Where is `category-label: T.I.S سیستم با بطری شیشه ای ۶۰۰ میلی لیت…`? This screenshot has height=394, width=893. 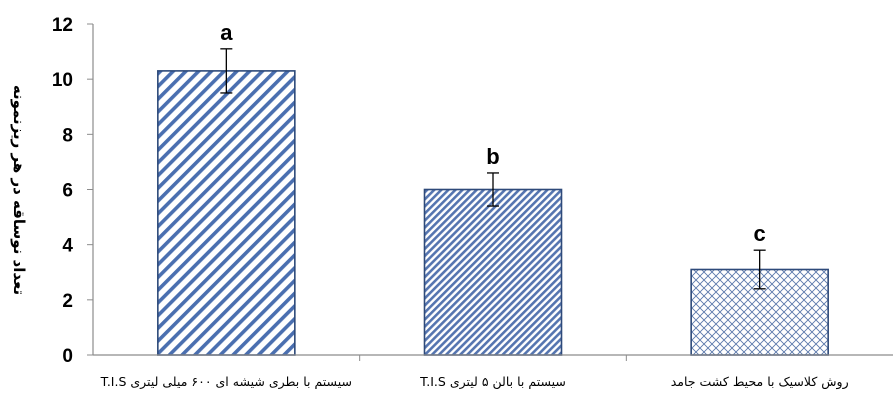 category-label: T.I.S سیستم با بطری شیشه ای ۶۰۰ میلی لیت… is located at coordinates (226, 382).